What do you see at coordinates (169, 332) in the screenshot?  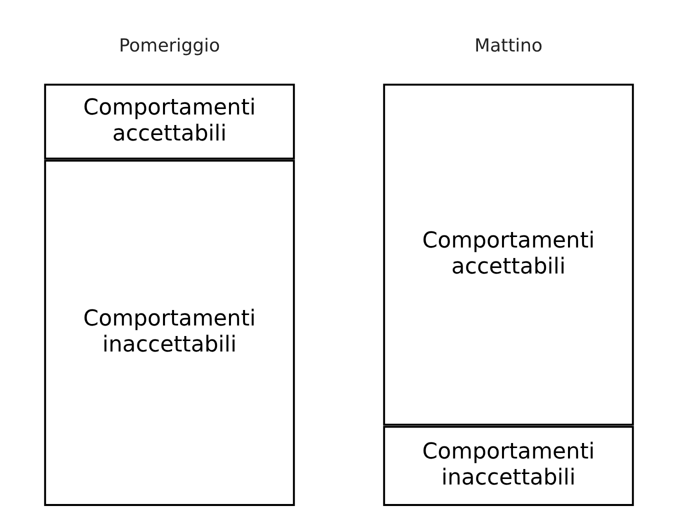 I see `text: Comportamenti inaccettabili` at bounding box center [169, 332].